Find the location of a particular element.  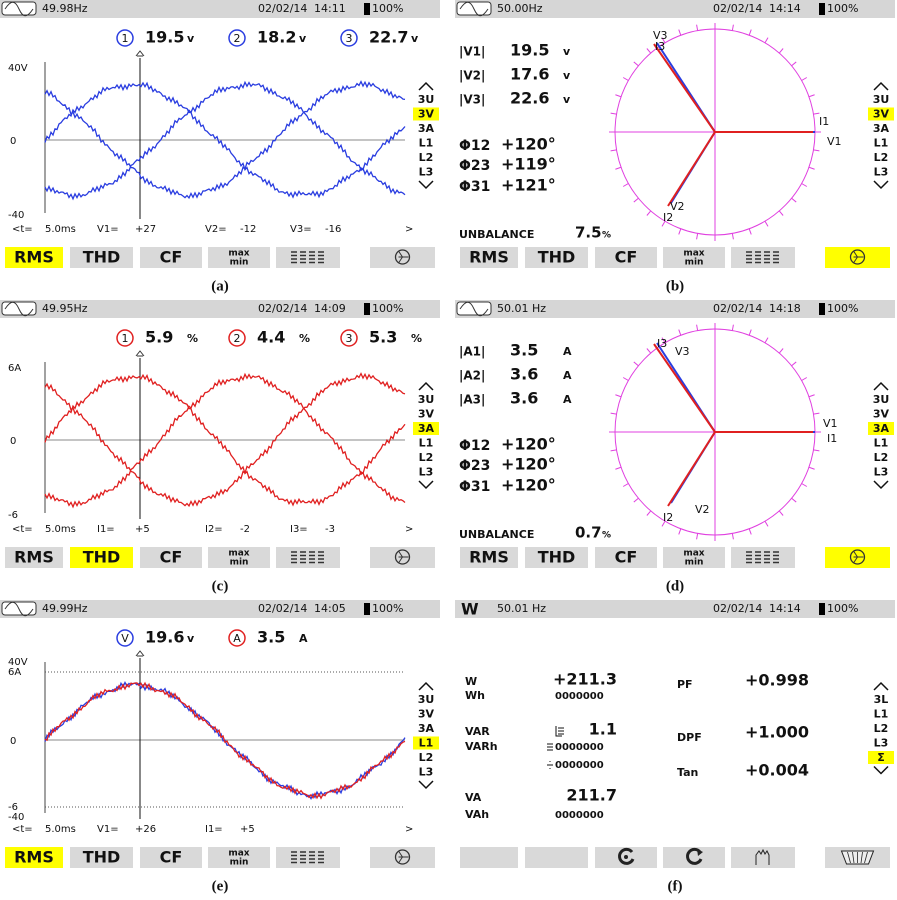

magnitude-label: |A2| is located at coordinates (472, 376).